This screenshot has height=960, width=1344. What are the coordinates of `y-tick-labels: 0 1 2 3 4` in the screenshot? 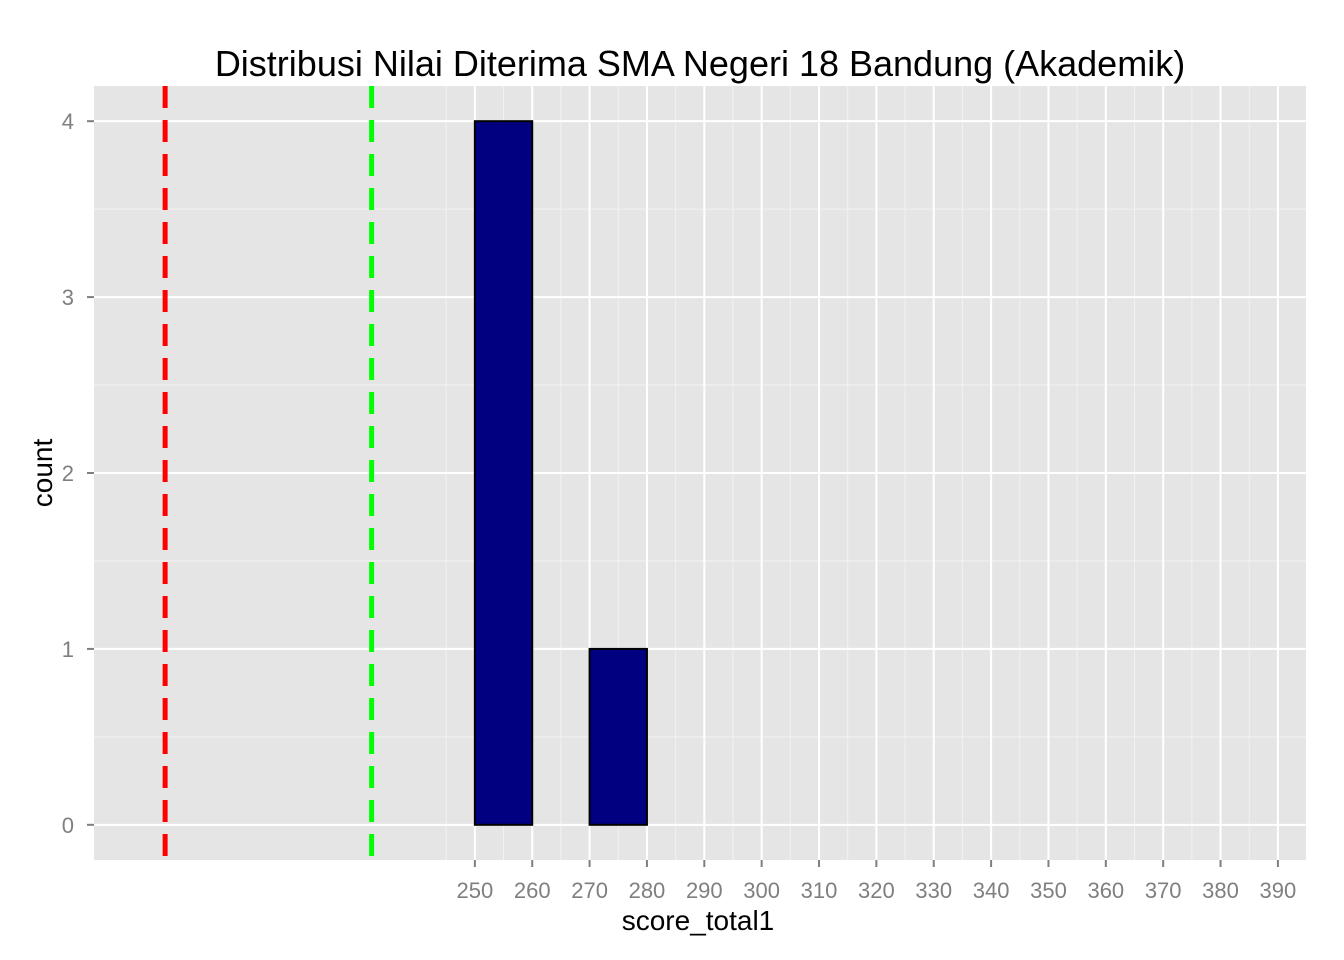 It's located at (68, 473).